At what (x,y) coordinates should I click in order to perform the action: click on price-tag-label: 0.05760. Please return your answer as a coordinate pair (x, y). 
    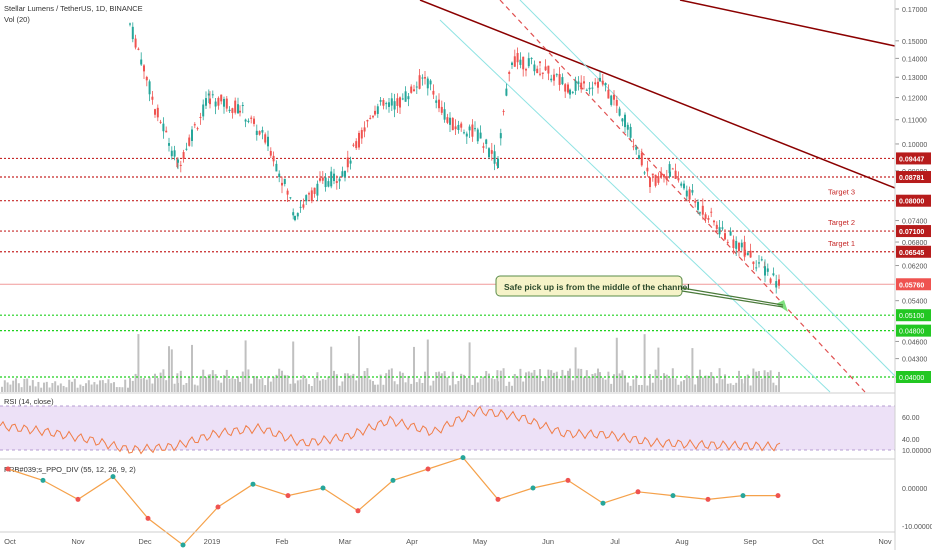
    Looking at the image, I should click on (911, 285).